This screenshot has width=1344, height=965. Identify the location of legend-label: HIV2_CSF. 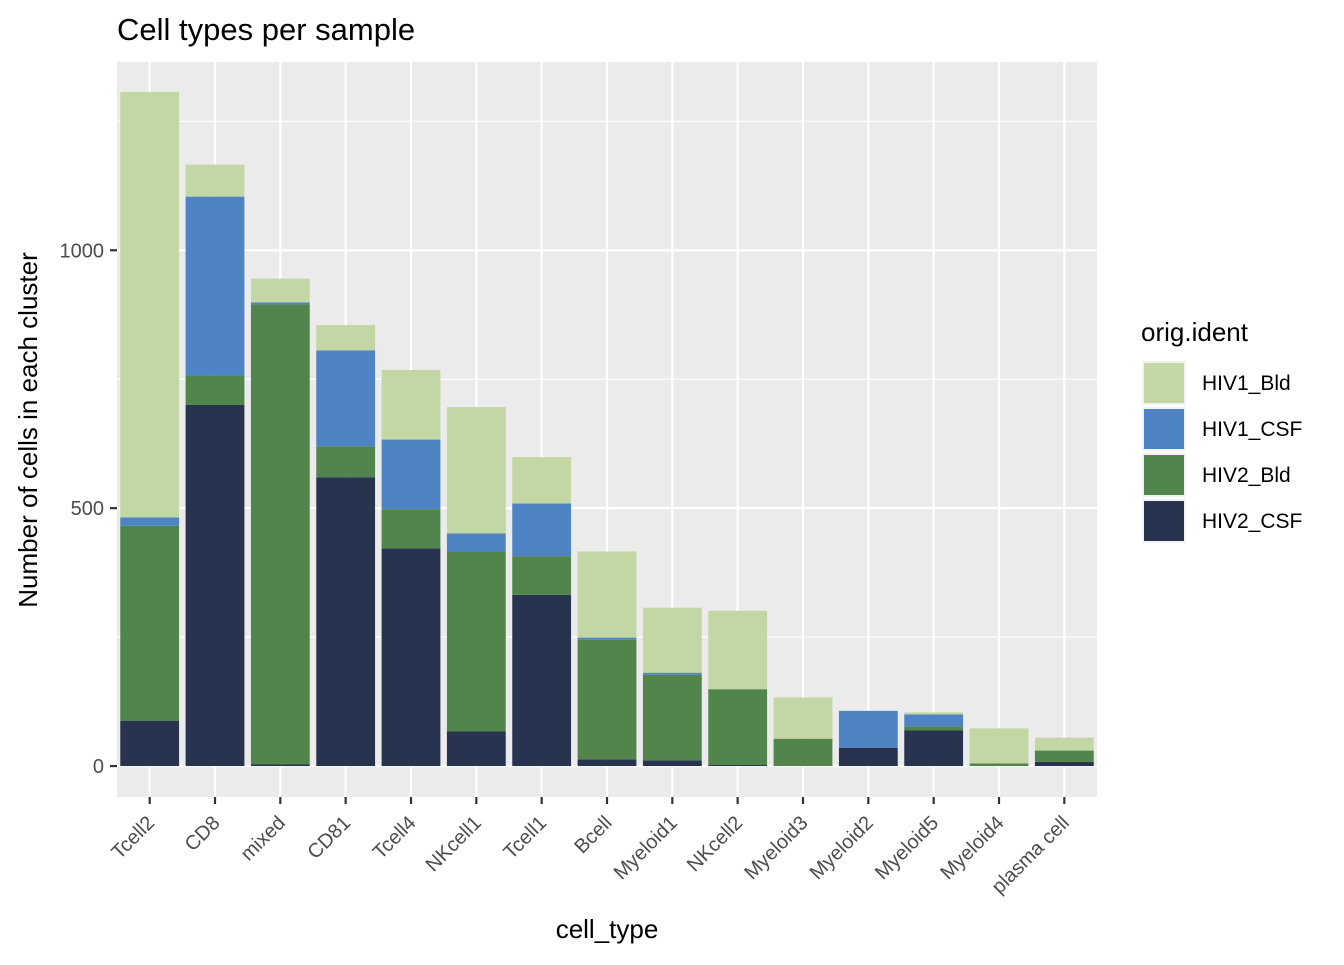
(1252, 521).